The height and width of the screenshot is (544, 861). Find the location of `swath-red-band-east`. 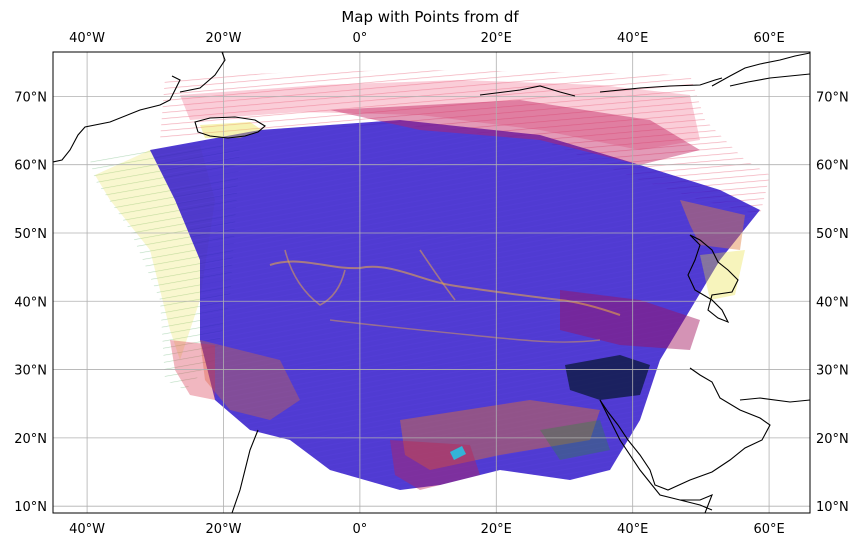

swath-red-band-east is located at coordinates (630, 320).